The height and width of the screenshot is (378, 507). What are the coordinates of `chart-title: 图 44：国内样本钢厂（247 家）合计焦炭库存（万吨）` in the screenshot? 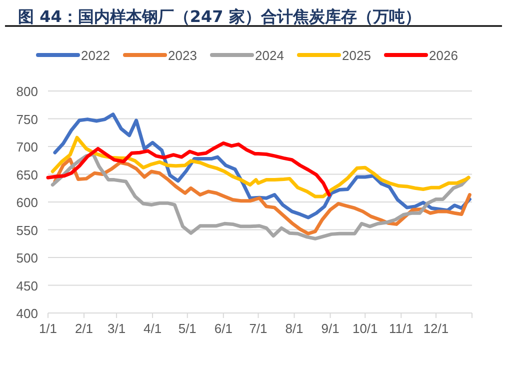 It's located at (219, 16).